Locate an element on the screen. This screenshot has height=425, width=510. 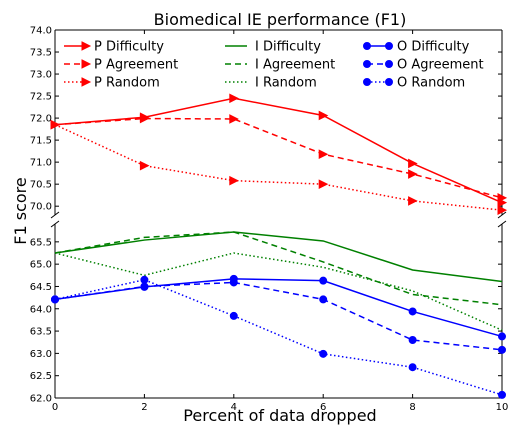
x-tick-label: 10 is located at coordinates (502, 407).